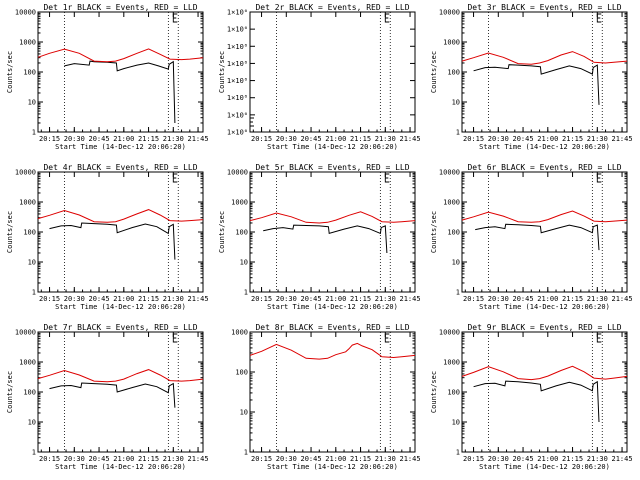  I want to click on panel-title: Det 1r BLACK = Events, RED = LLD, so click(120, 7).